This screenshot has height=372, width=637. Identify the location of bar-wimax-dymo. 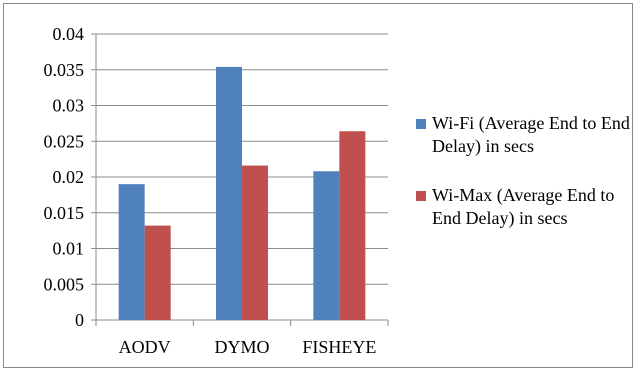
(255, 242).